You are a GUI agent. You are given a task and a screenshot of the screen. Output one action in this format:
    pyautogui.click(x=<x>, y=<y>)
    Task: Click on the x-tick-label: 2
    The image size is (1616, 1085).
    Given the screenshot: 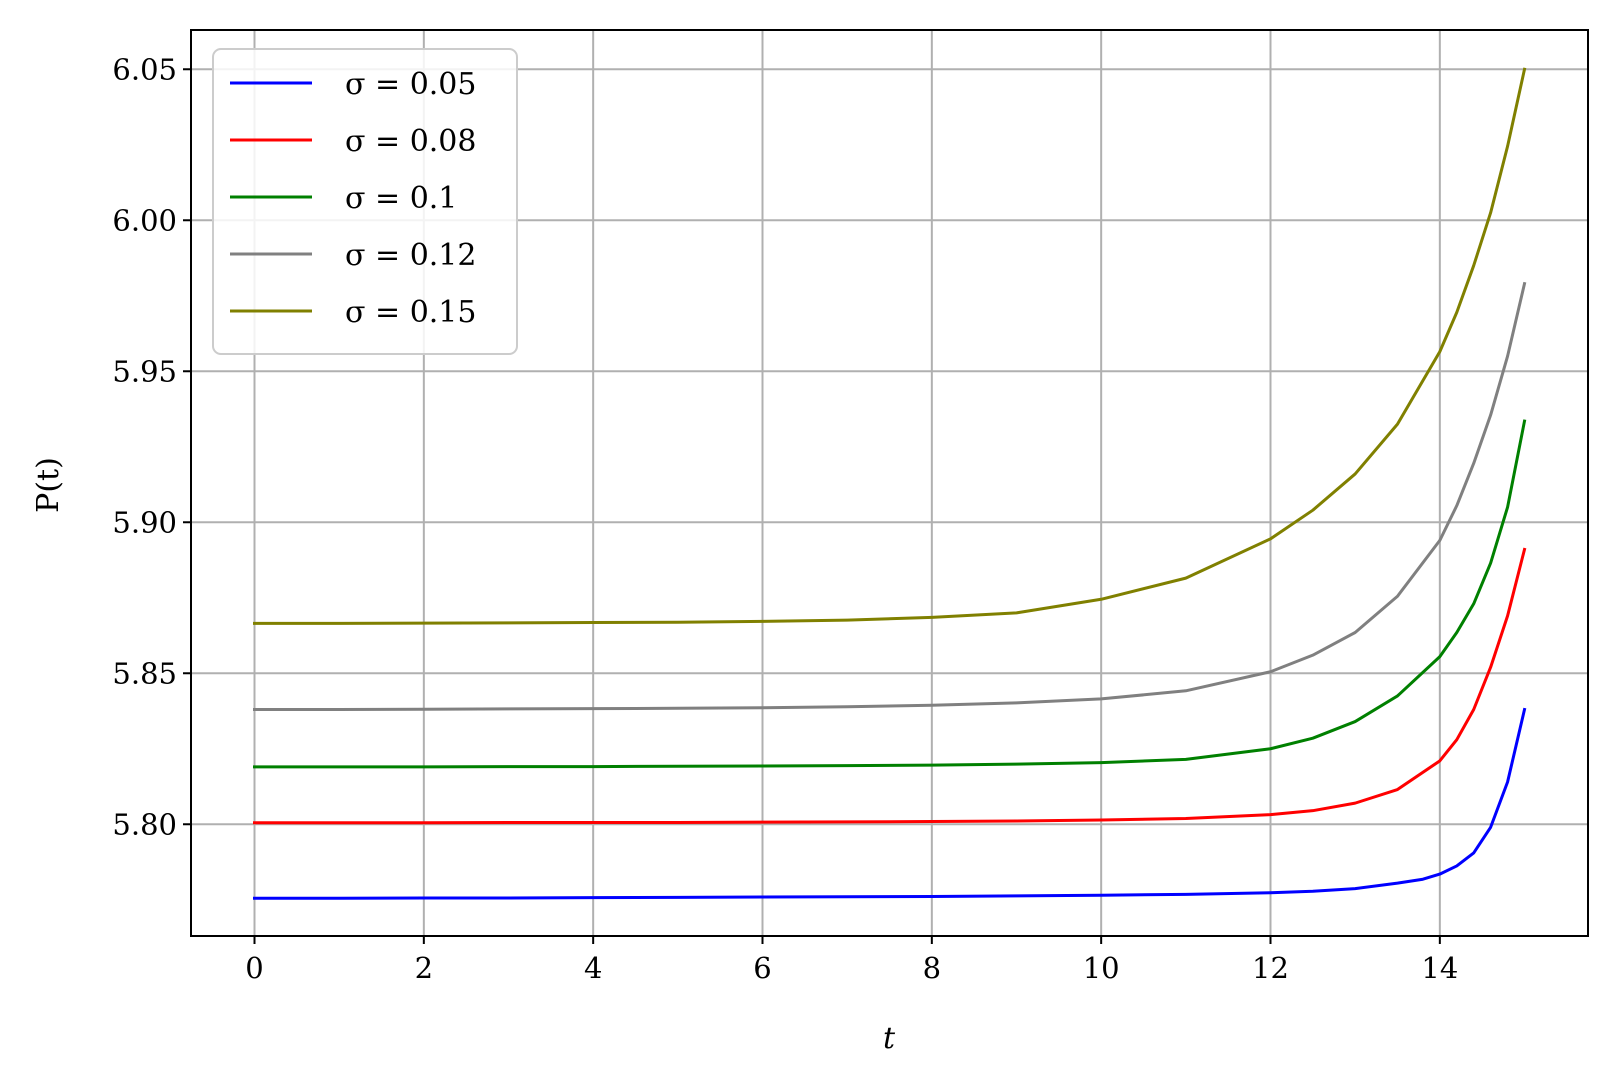 What is the action you would take?
    pyautogui.click(x=424, y=968)
    